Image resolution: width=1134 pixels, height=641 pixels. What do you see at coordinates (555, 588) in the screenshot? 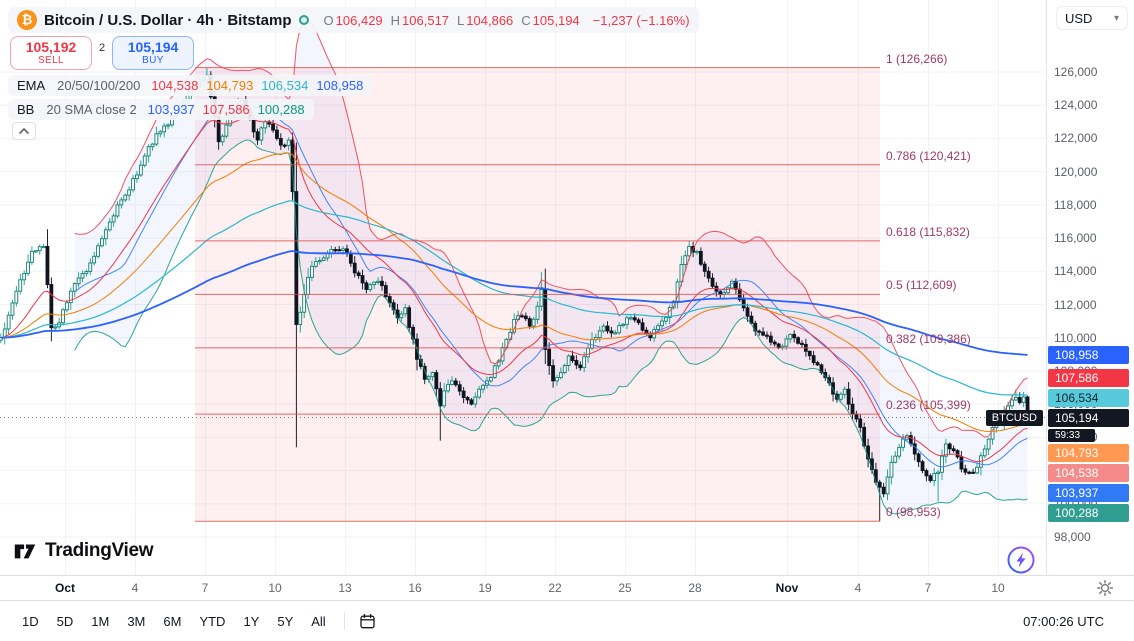
I see `time-tick-label: 22` at bounding box center [555, 588].